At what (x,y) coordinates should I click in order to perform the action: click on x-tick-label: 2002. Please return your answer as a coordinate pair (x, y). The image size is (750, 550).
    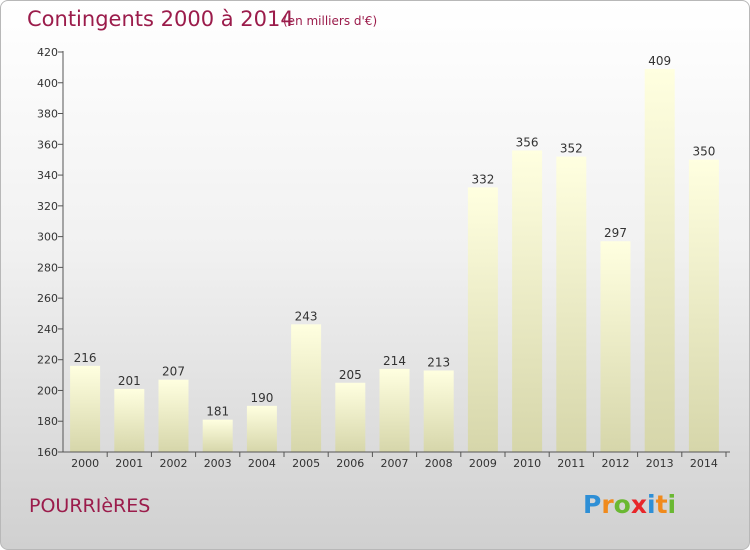
    Looking at the image, I should click on (174, 463).